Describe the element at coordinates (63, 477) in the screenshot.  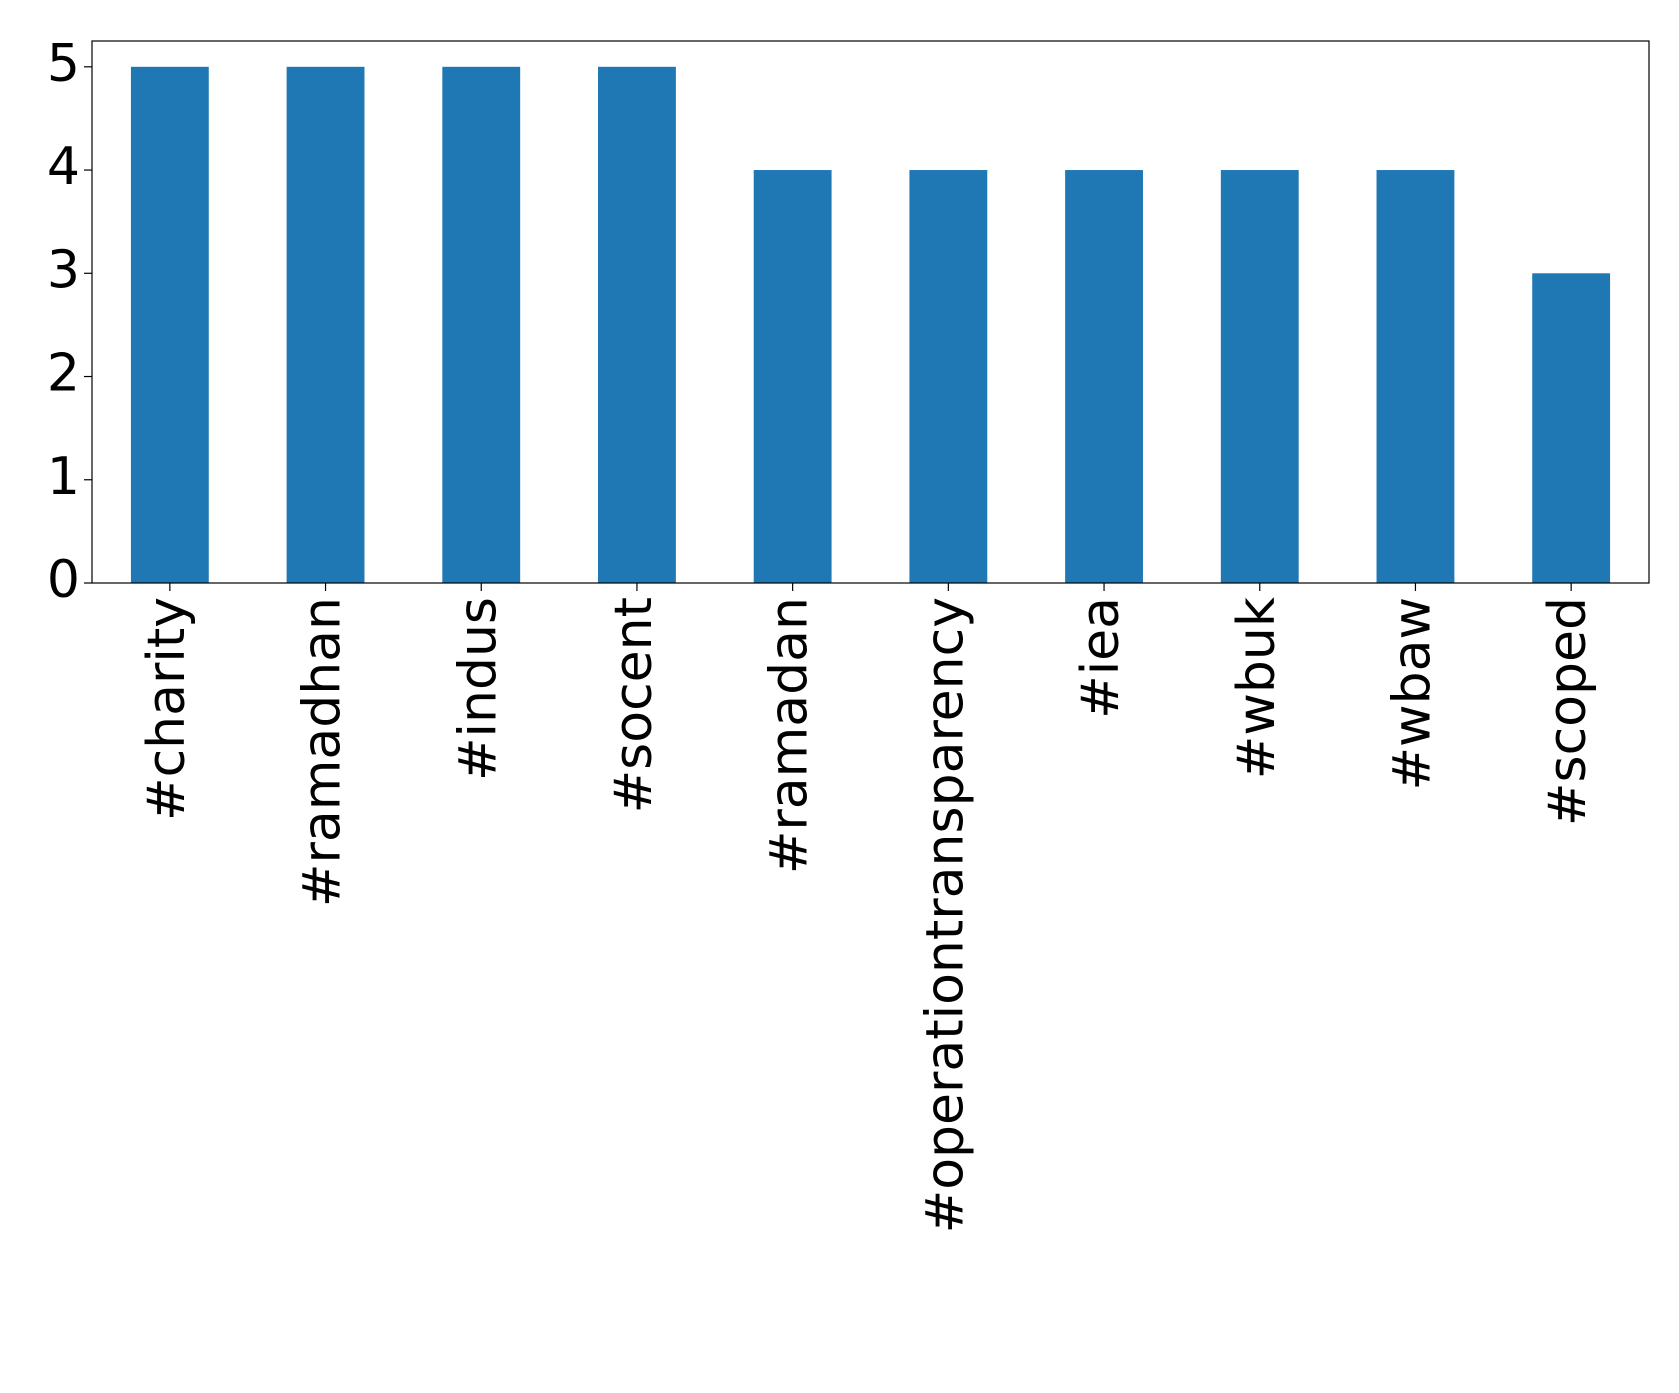
I see `y-tick-label: 1` at that location.